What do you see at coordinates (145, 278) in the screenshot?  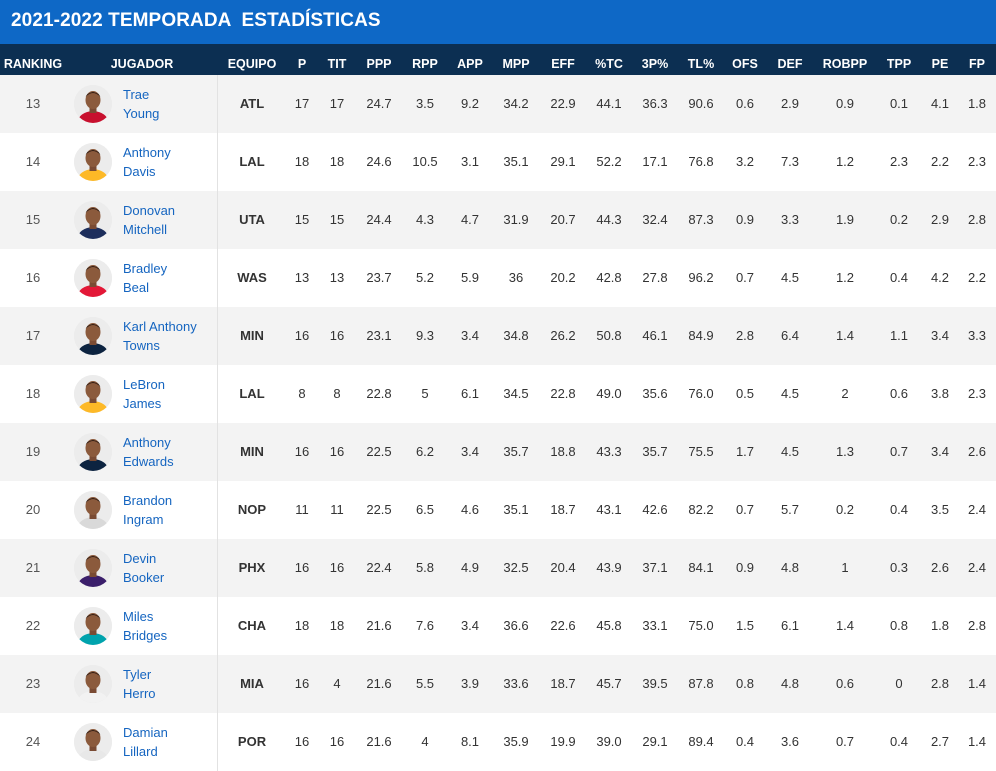 I see `player-name-link: Bradley Beal` at bounding box center [145, 278].